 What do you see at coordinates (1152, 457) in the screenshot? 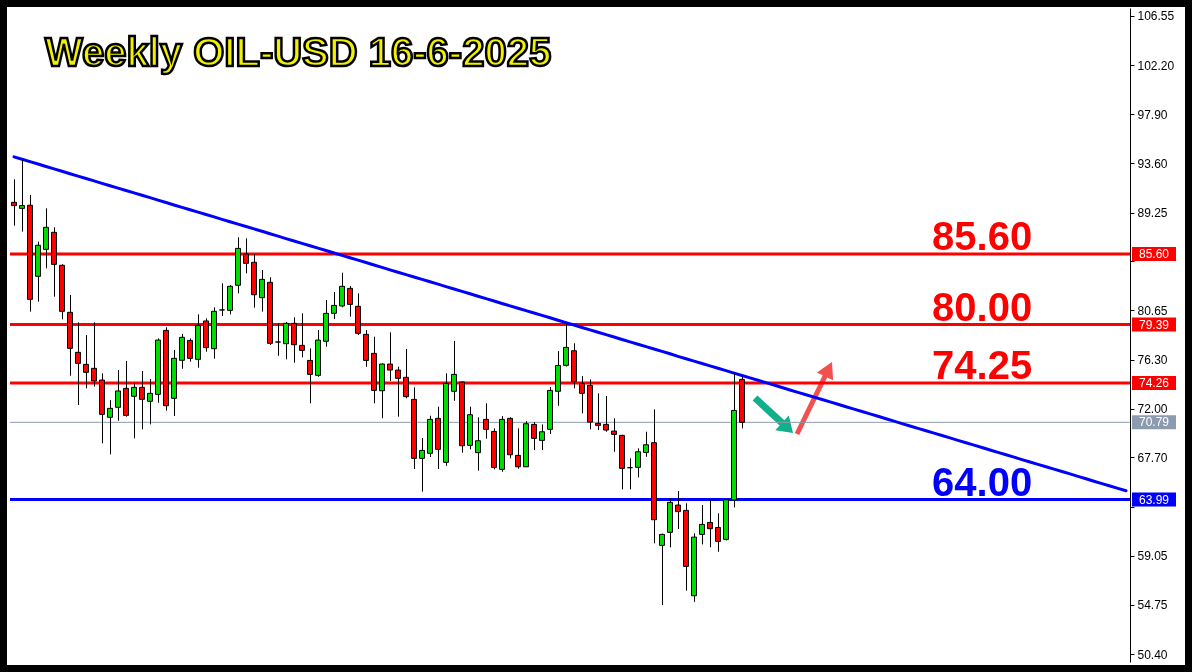
I see `y-tick-label: 67.70` at bounding box center [1152, 457].